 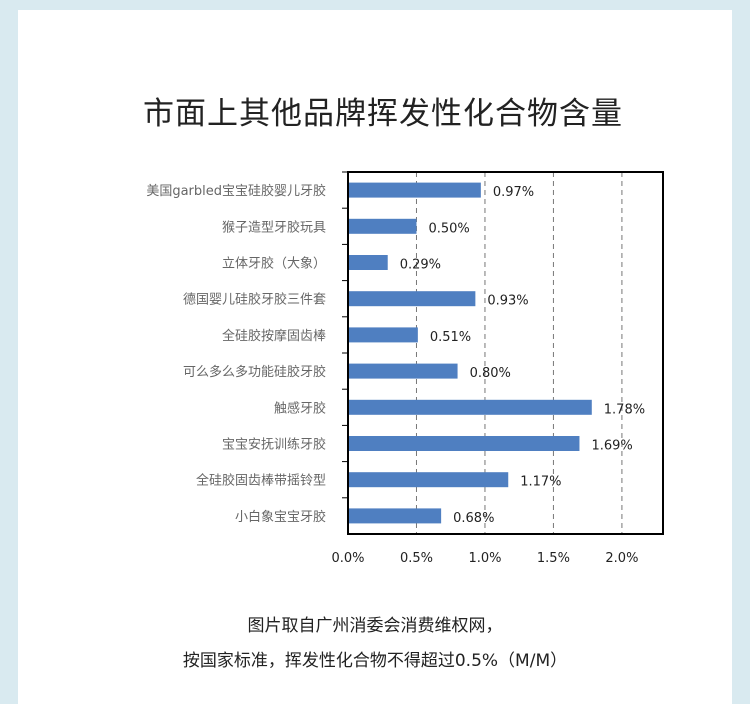 What do you see at coordinates (274, 227) in the screenshot?
I see `category-label: 猴子造型牙胶玩具` at bounding box center [274, 227].